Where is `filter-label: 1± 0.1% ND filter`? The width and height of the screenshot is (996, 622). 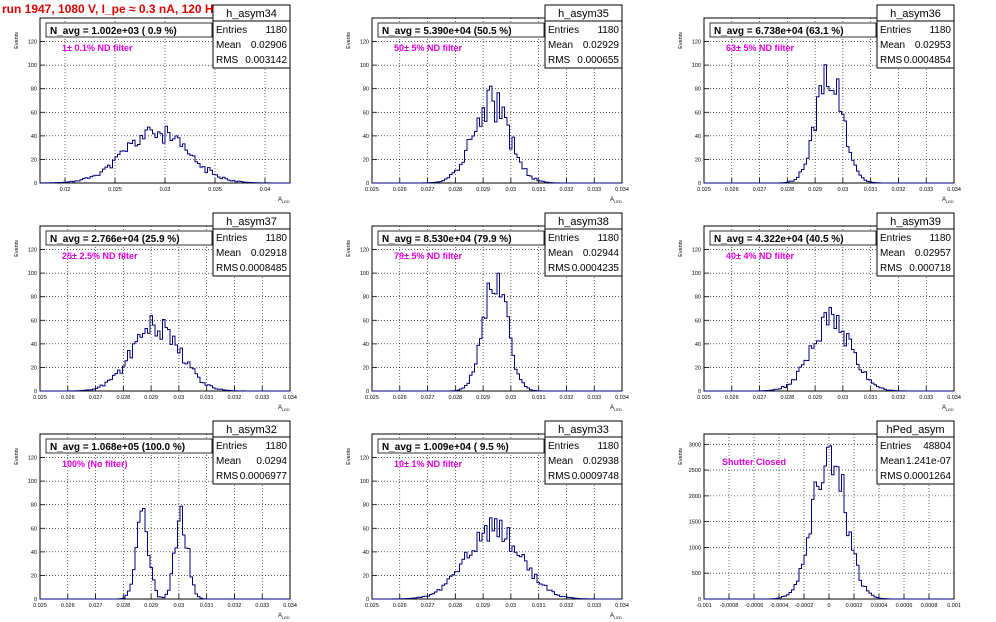 filter-label: 1± 0.1% ND filter is located at coordinates (97, 48).